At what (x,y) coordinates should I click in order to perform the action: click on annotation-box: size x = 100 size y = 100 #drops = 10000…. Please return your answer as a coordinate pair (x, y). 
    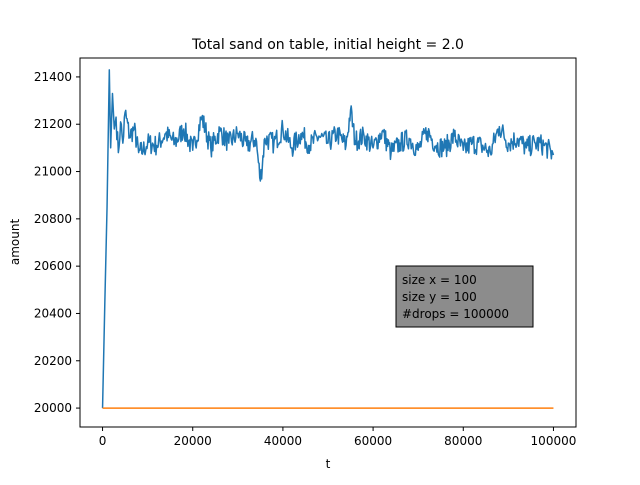
    Looking at the image, I should click on (464, 296).